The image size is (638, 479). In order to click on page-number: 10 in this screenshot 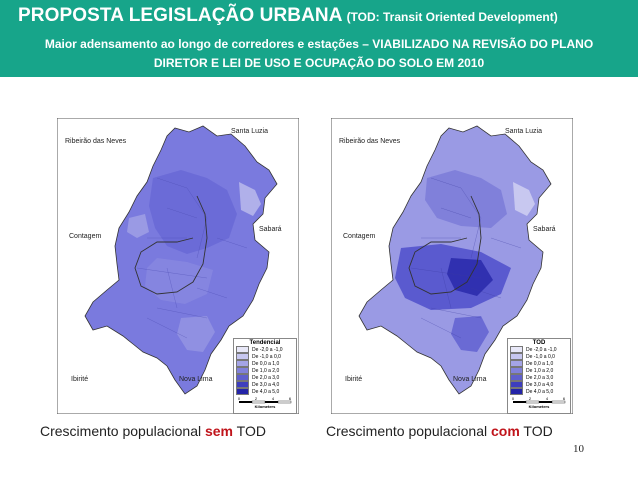, I will do `click(578, 449)`.